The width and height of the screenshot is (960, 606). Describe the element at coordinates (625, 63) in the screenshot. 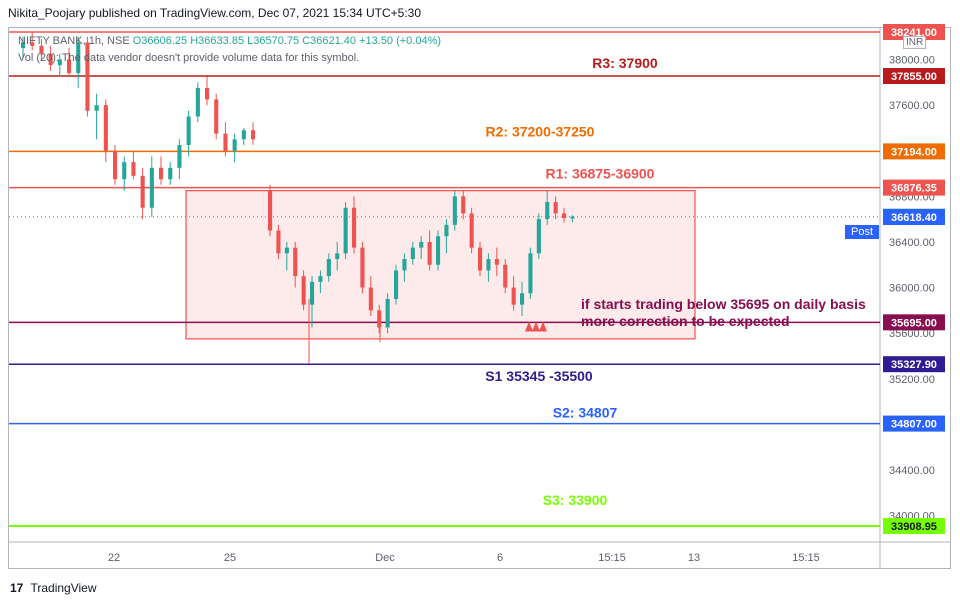

I see `level-label-r3: R3: 37900` at that location.